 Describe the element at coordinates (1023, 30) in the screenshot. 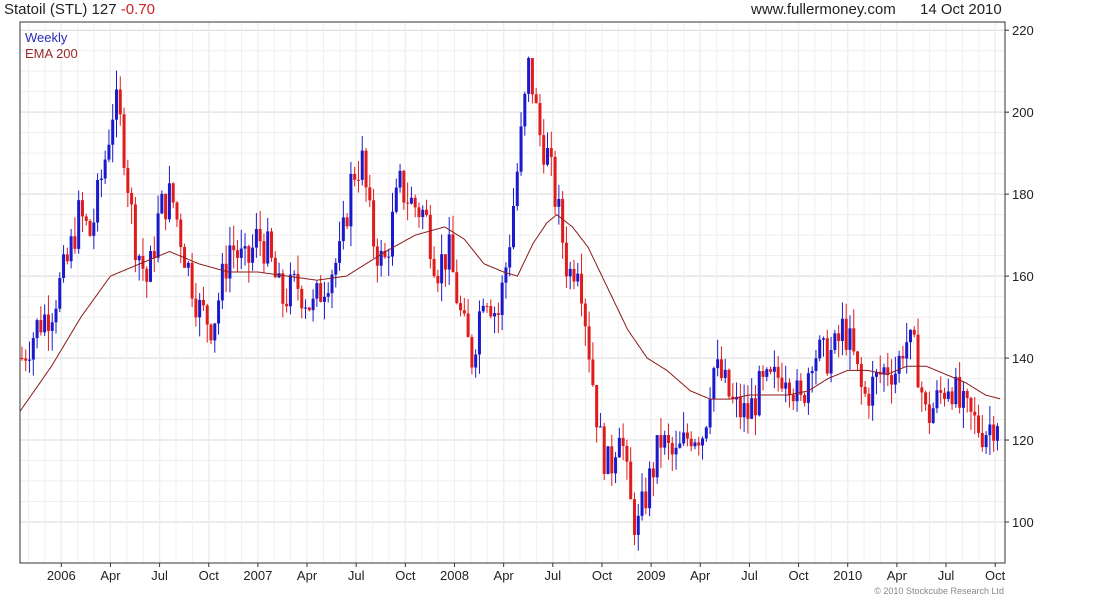

I see `y-tick-label: 220` at that location.